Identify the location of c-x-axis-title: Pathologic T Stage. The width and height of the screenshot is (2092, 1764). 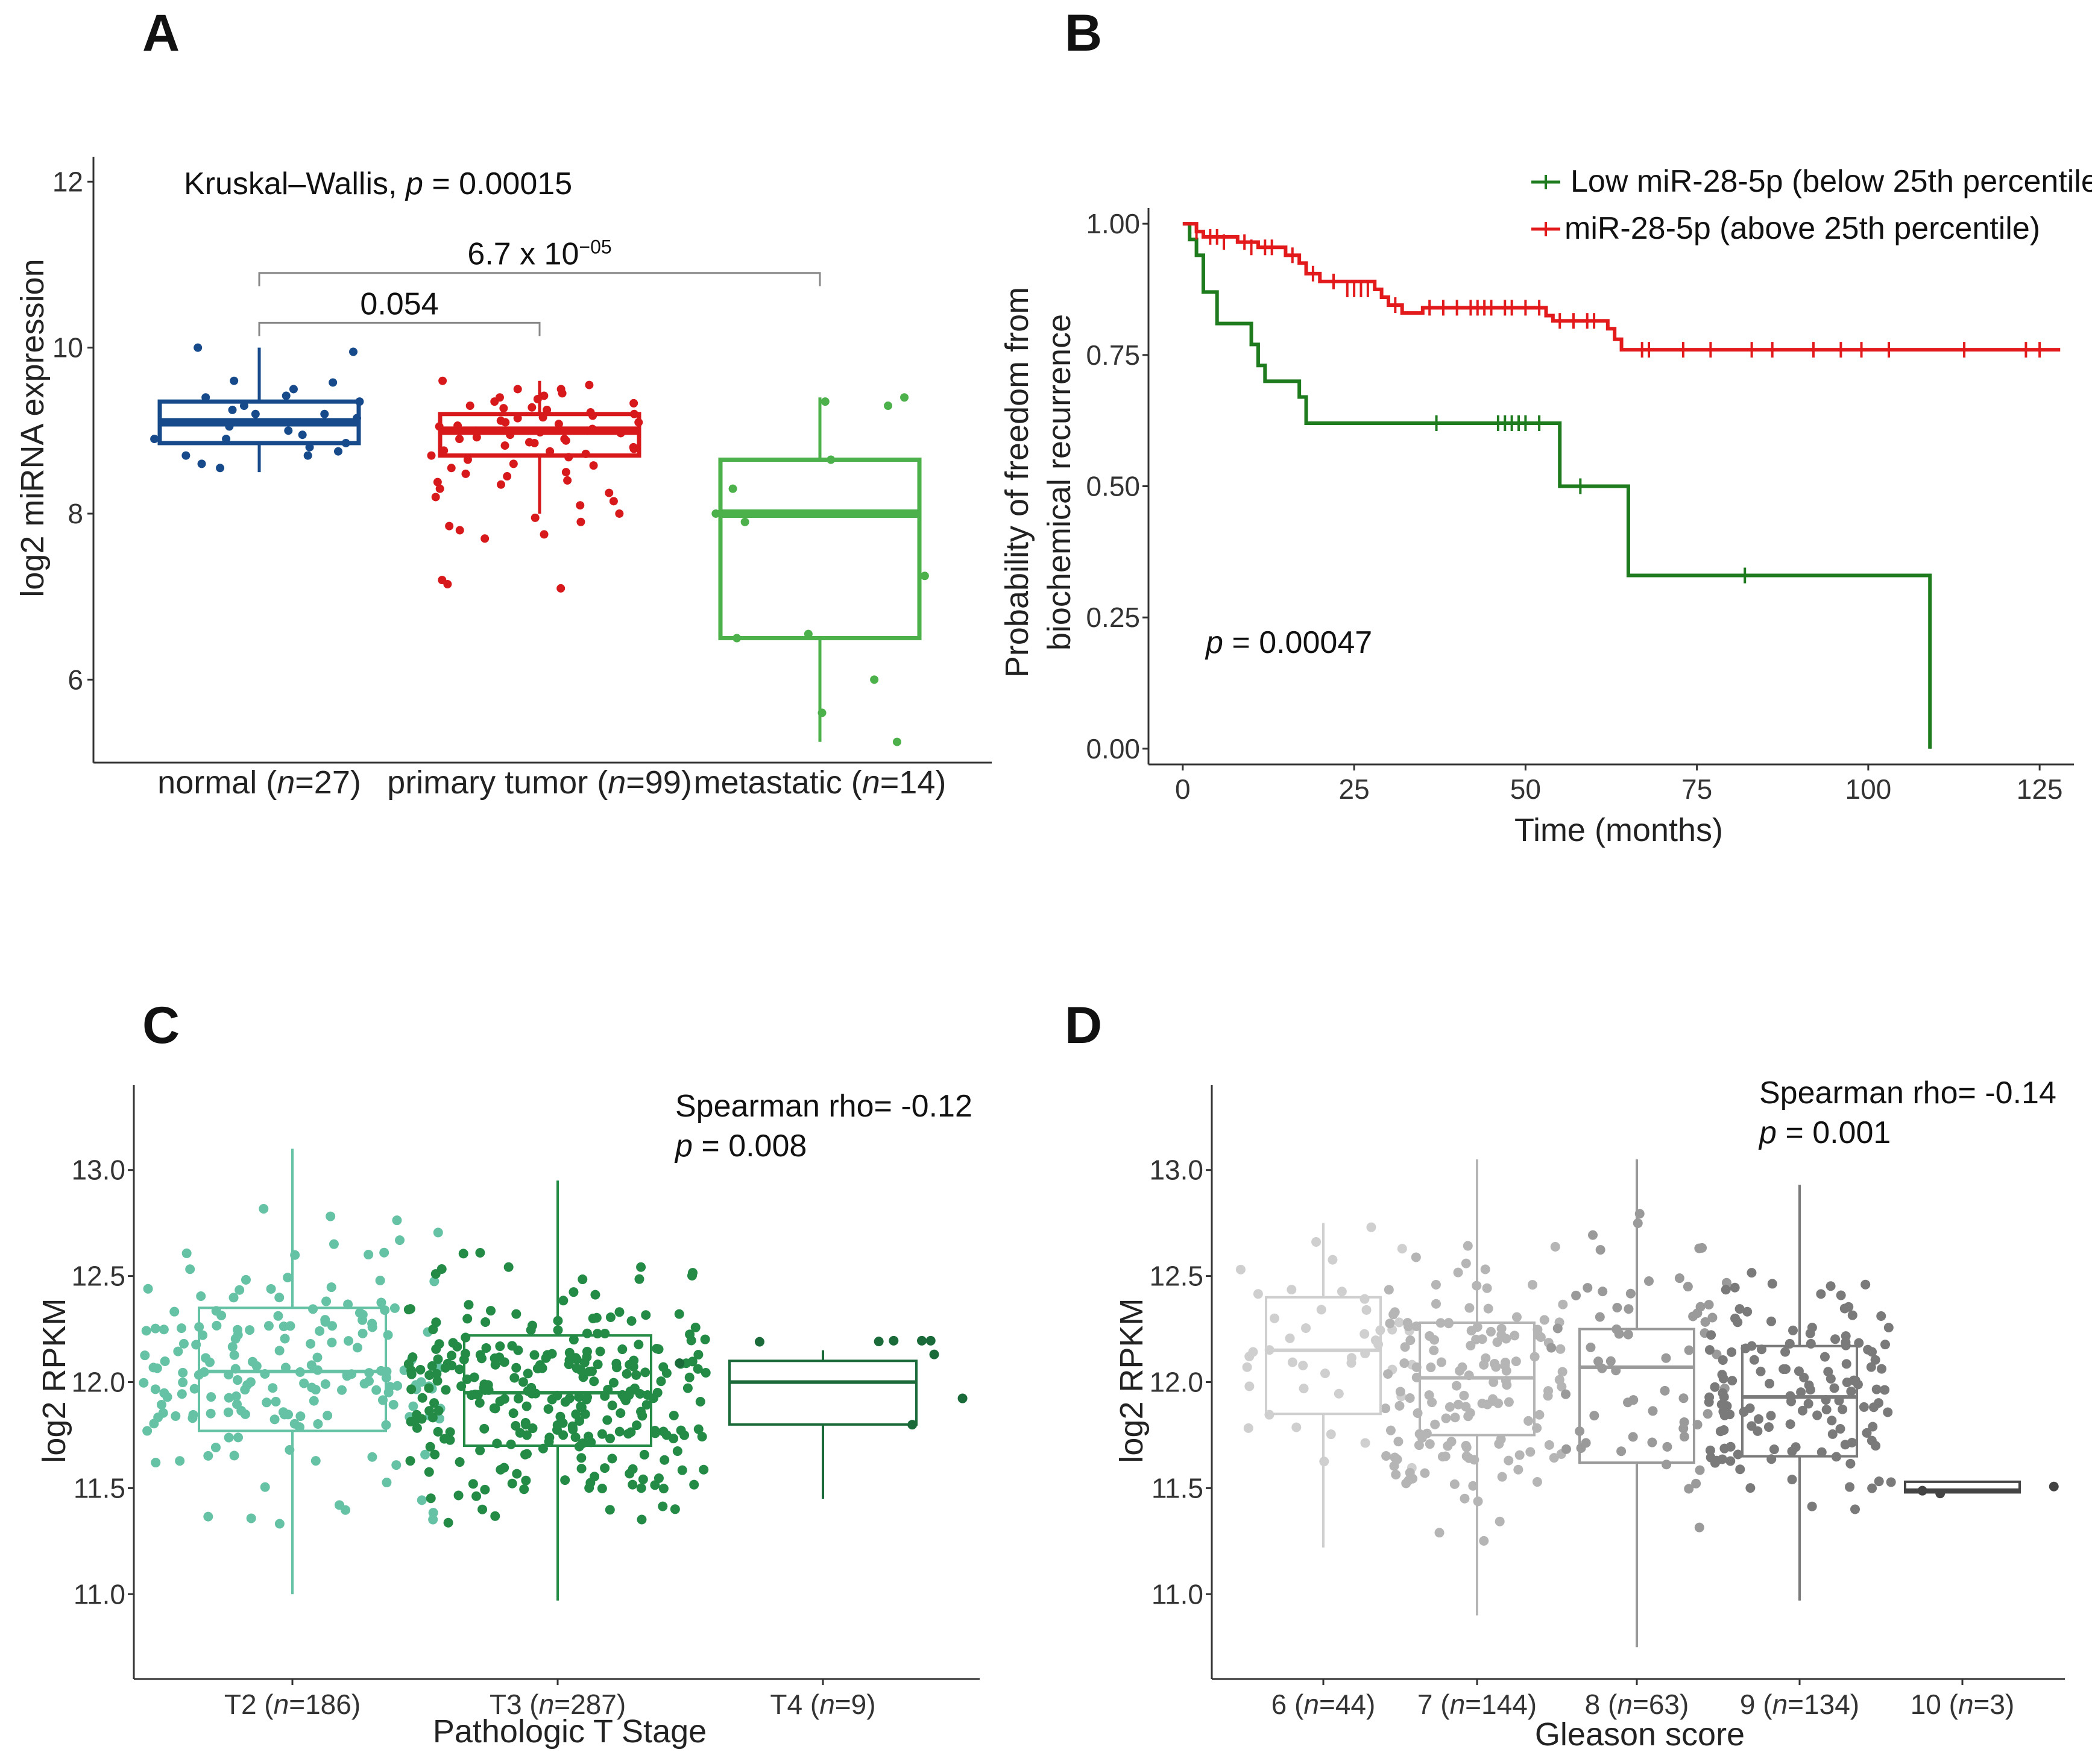
(570, 1732).